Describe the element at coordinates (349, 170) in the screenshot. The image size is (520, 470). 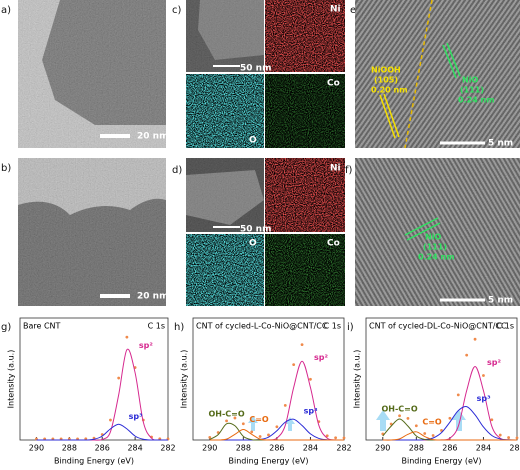
I see `panel-label: f)` at that location.